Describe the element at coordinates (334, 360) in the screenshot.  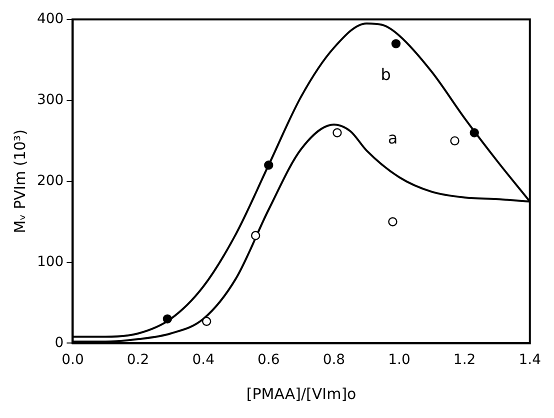
I see `x-tick-label: 0.8` at that location.